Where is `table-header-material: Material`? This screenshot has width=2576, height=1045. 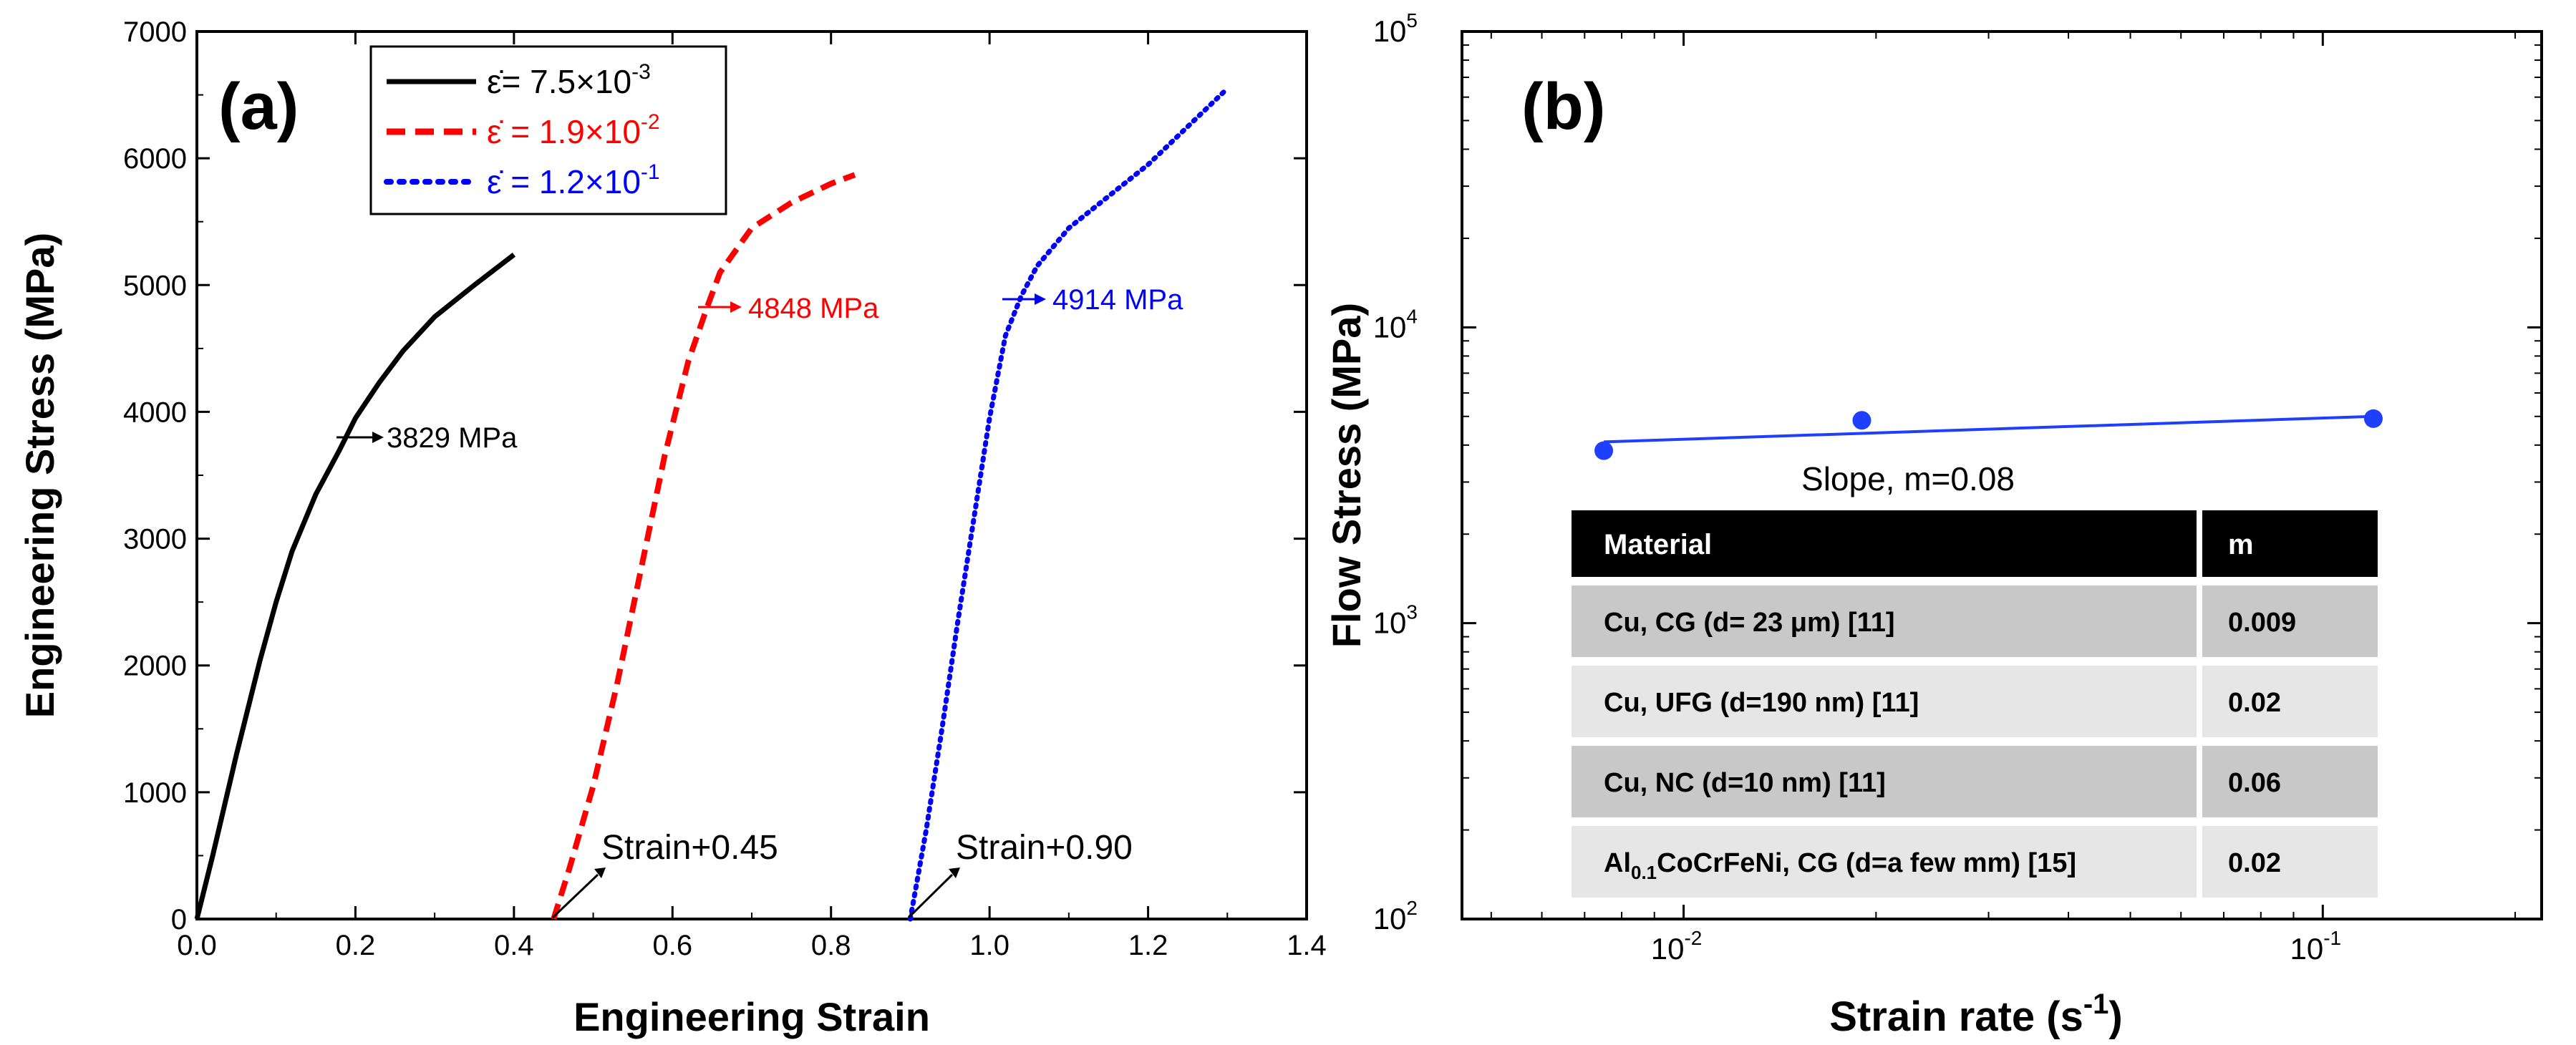 table-header-material: Material is located at coordinates (1658, 544).